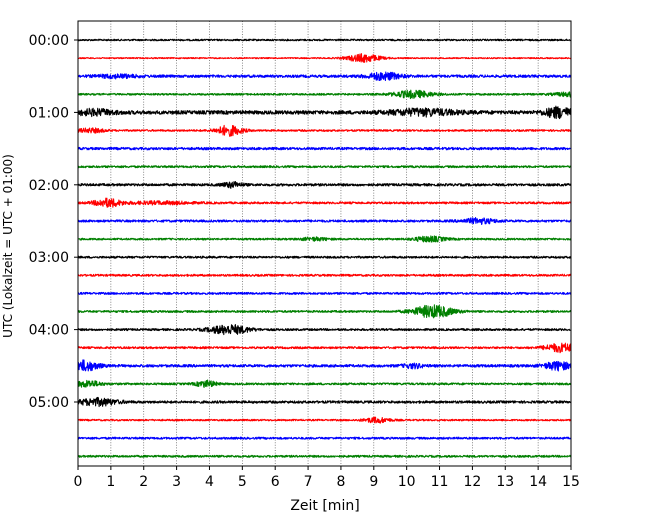 The image size is (650, 520). I want to click on x-tick-label: 7, so click(308, 482).